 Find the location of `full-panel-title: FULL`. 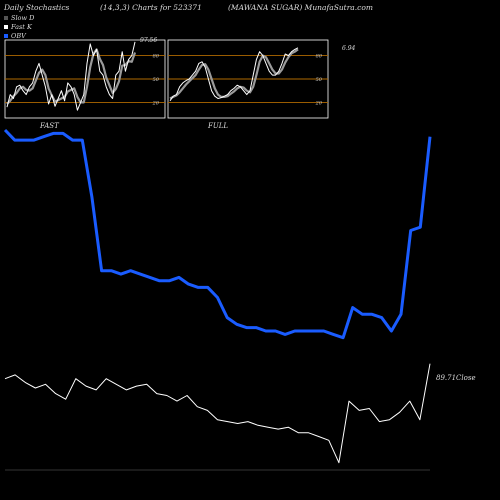

full-panel-title: FULL is located at coordinates (217, 126).